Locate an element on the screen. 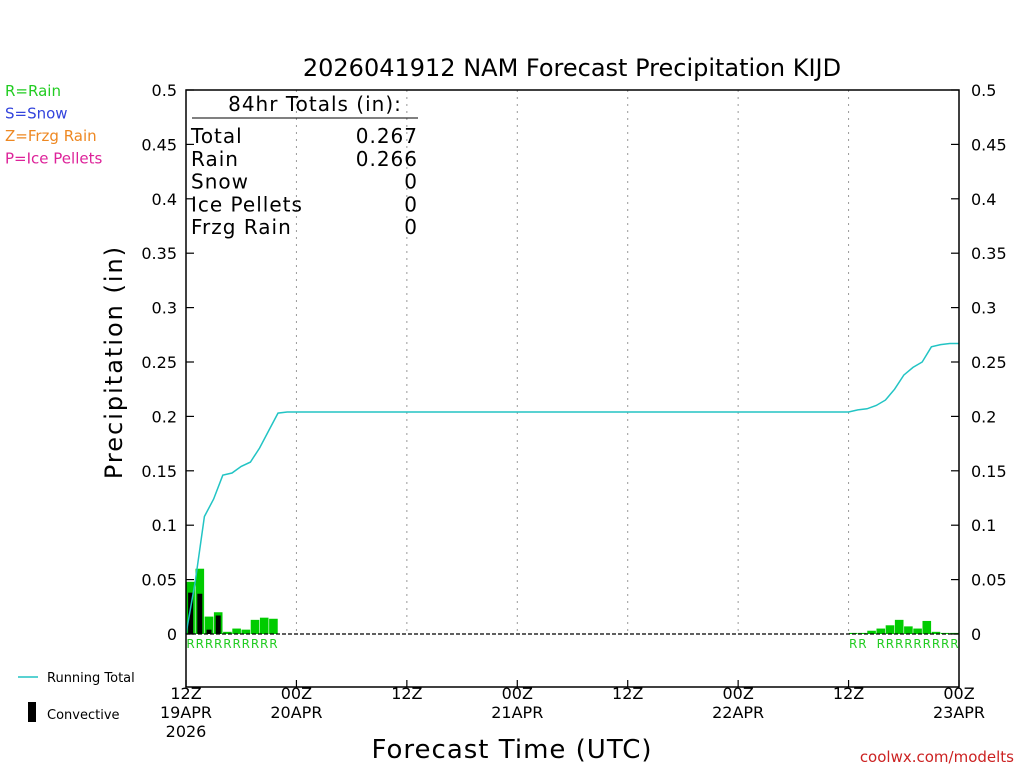  precip-type-legend: R=Rain S=Snow Z=Frzg Rain P=Ice Pellets is located at coordinates (53, 125).